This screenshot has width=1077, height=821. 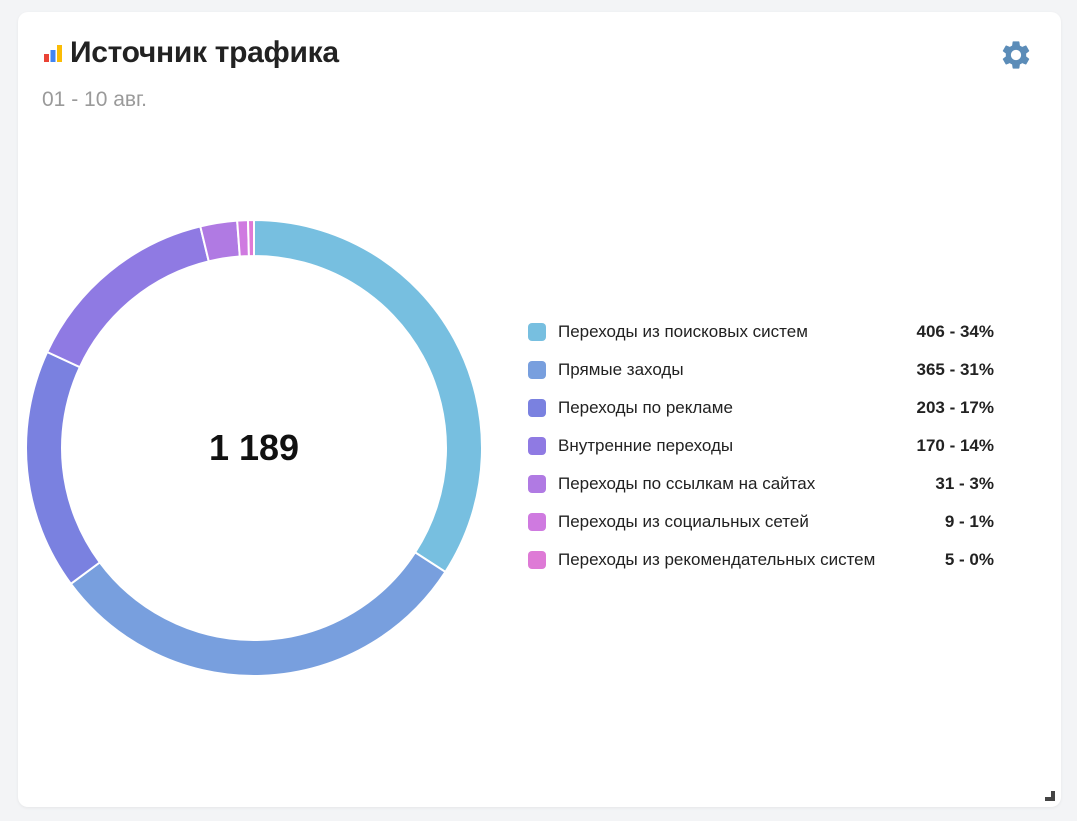 What do you see at coordinates (646, 445) in the screenshot?
I see `legend-label: Внутренние переходы` at bounding box center [646, 445].